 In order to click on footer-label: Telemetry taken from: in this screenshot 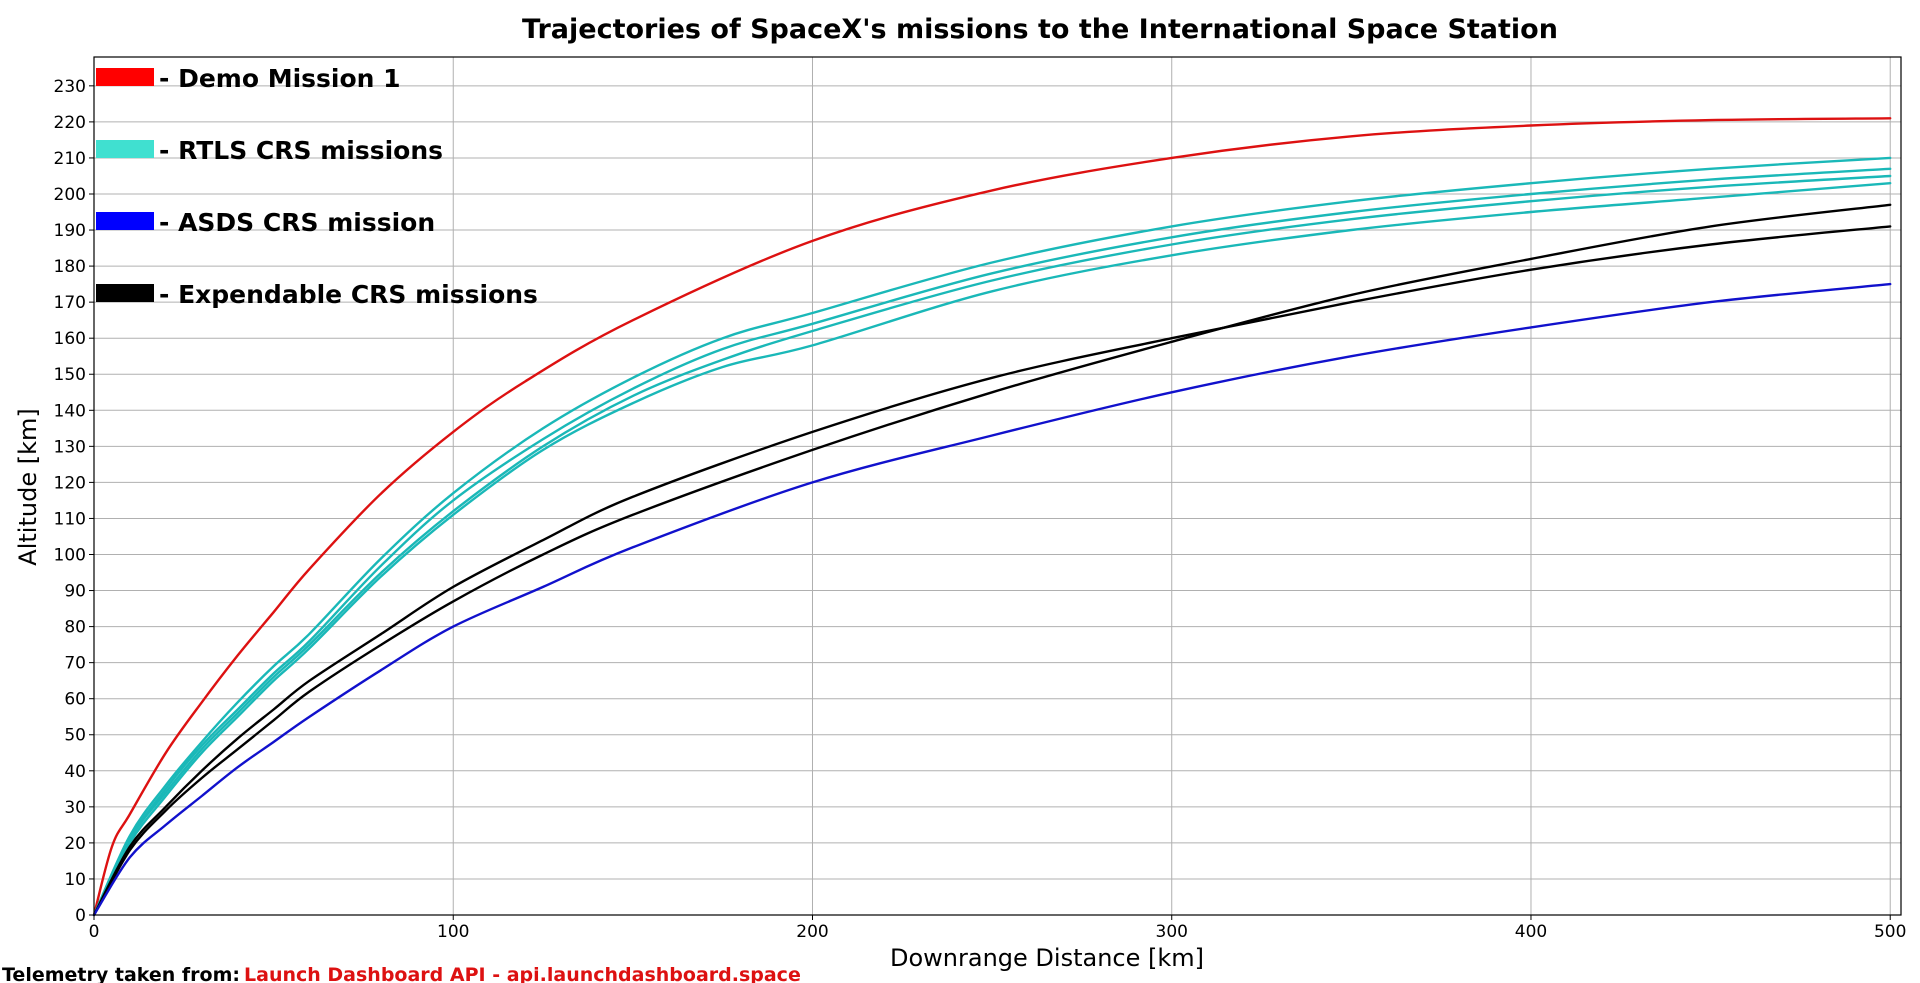, I will do `click(121, 973)`.